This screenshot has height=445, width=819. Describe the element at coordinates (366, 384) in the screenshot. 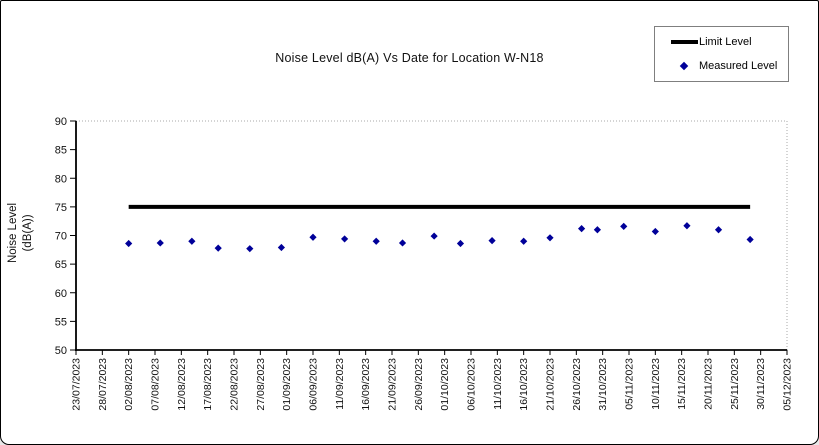

I see `x-tick-label: 16/09/2023` at that location.